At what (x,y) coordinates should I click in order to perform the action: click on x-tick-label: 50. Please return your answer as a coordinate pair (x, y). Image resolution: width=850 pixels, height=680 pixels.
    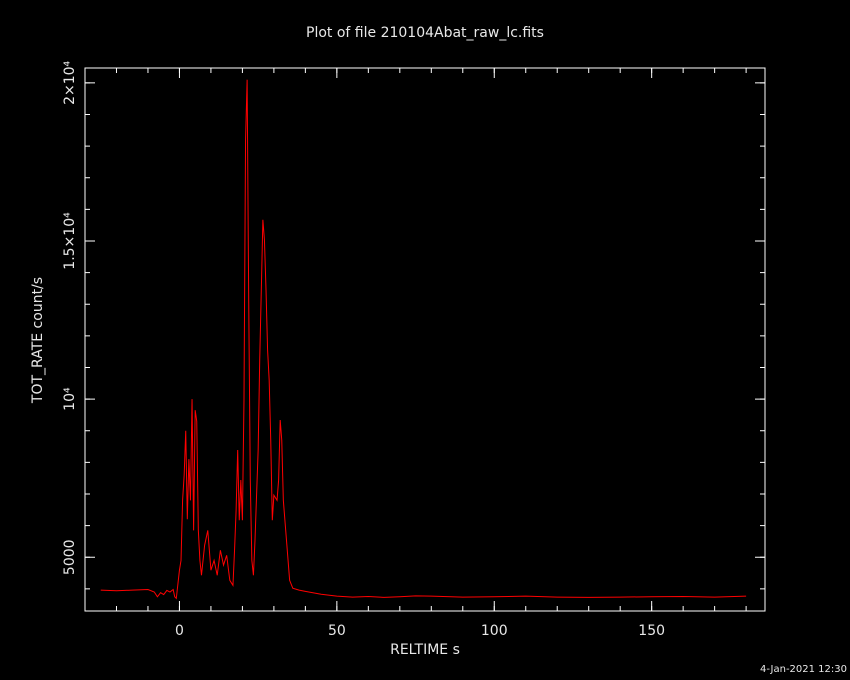
    Looking at the image, I should click on (337, 631).